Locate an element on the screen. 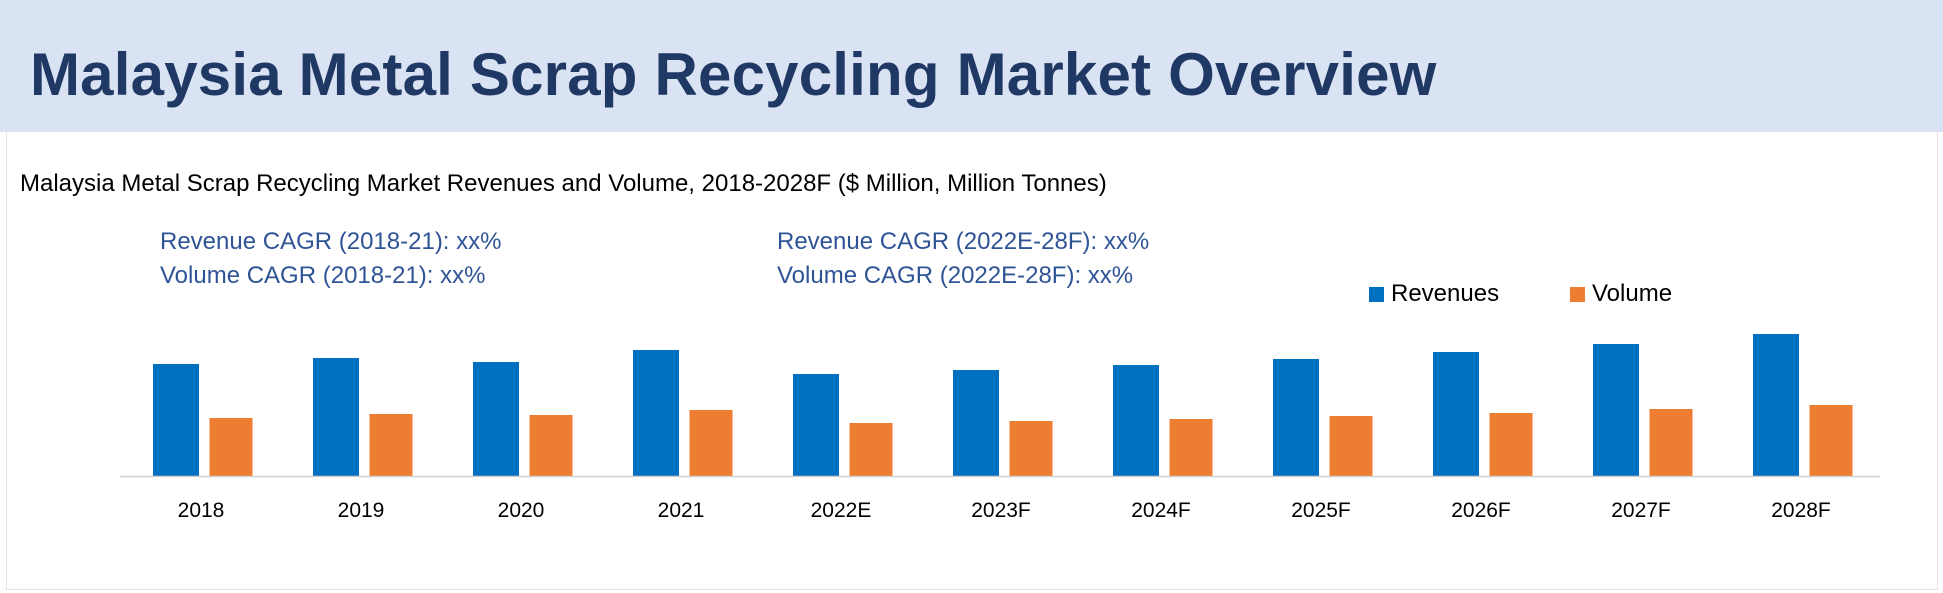 This screenshot has height=593, width=1943. bar-revenues-2027f is located at coordinates (1616, 410).